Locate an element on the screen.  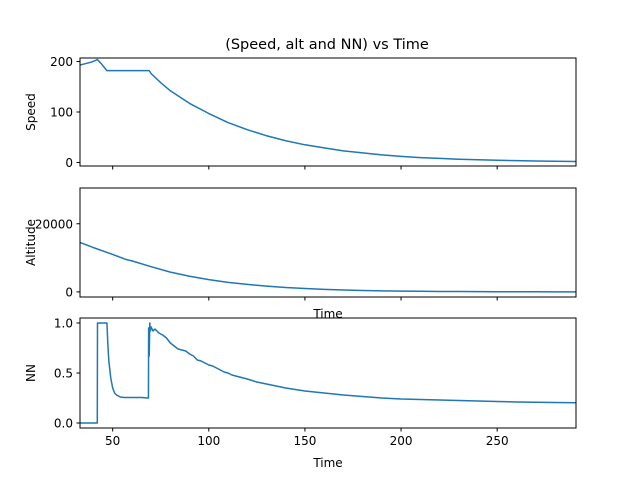
y-tick: 200 is located at coordinates (65, 62).